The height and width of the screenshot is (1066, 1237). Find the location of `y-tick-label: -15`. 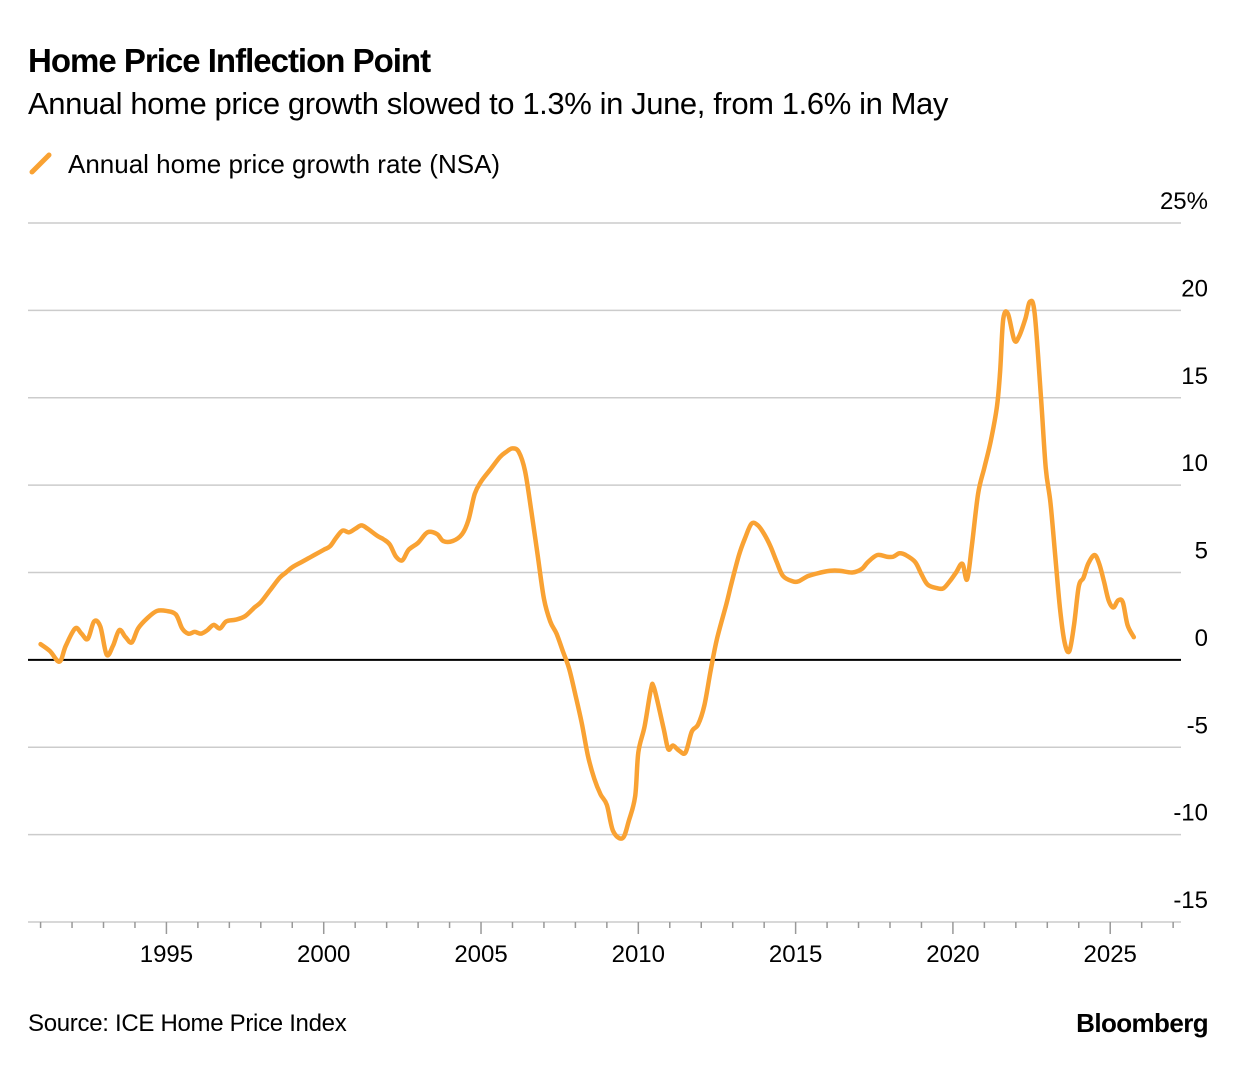

y-tick-label: -15 is located at coordinates (1190, 900).